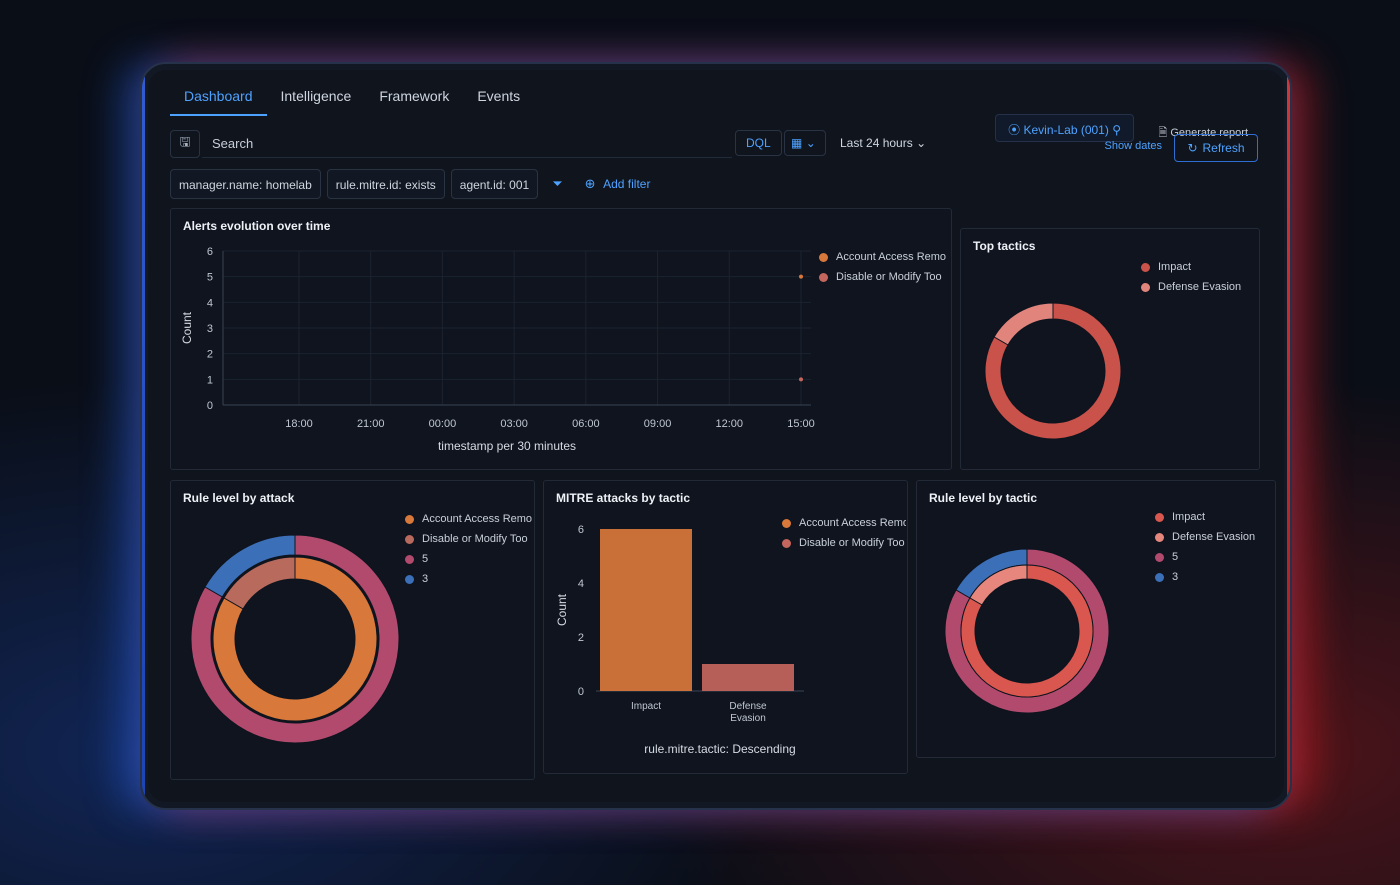  Describe the element at coordinates (1004, 246) in the screenshot. I see `top-tactics-title: Top tactics` at that location.